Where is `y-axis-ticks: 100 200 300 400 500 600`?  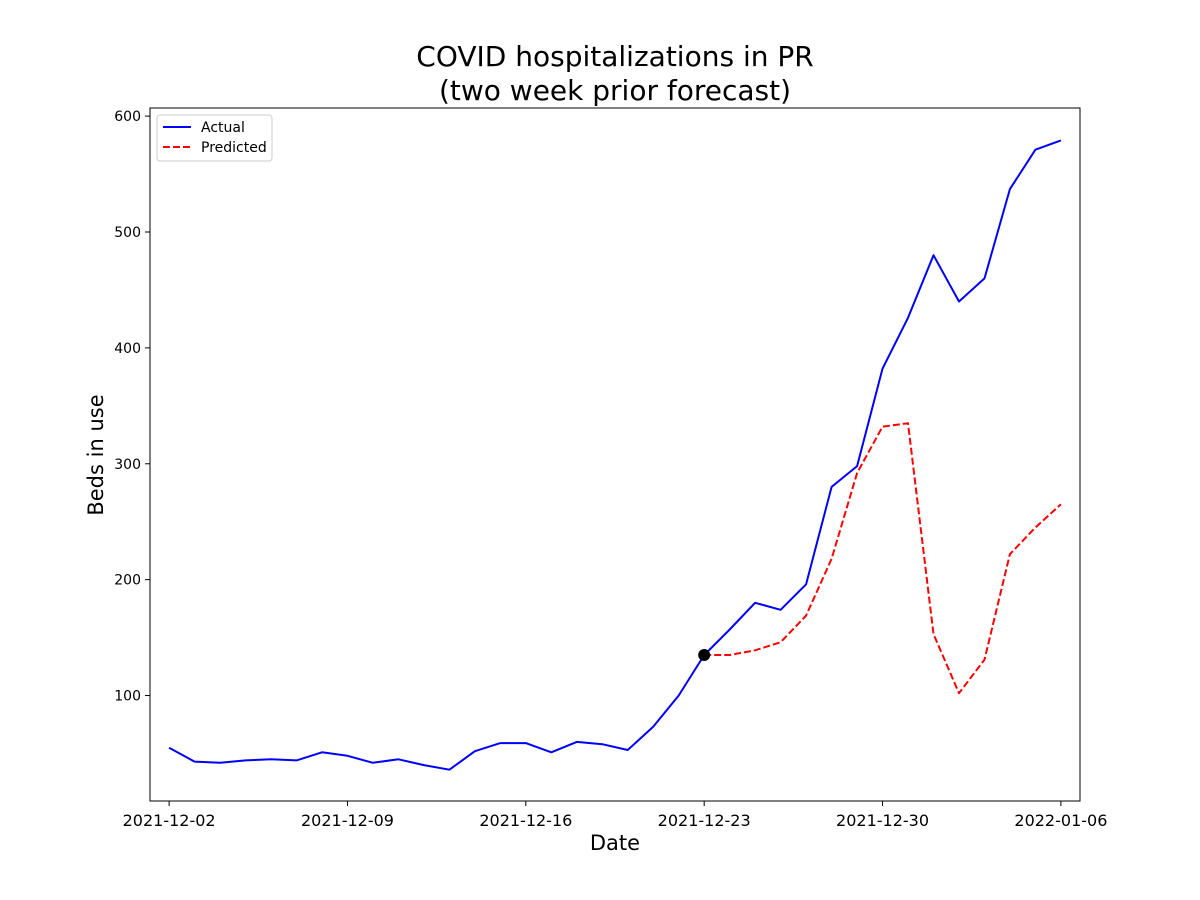 y-axis-ticks: 100 200 300 400 500 600 is located at coordinates (132, 407).